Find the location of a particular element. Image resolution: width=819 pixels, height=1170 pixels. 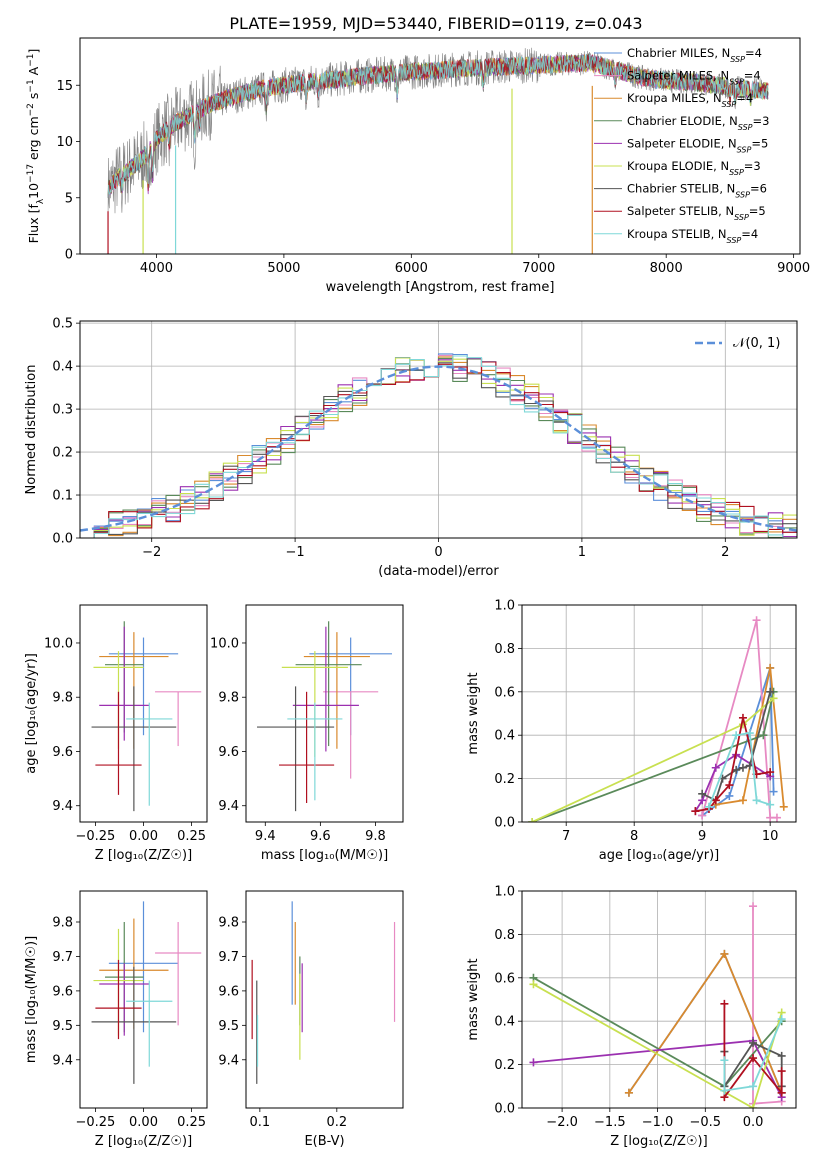

plot-area-mass-vs-Z is located at coordinates (146, 992).